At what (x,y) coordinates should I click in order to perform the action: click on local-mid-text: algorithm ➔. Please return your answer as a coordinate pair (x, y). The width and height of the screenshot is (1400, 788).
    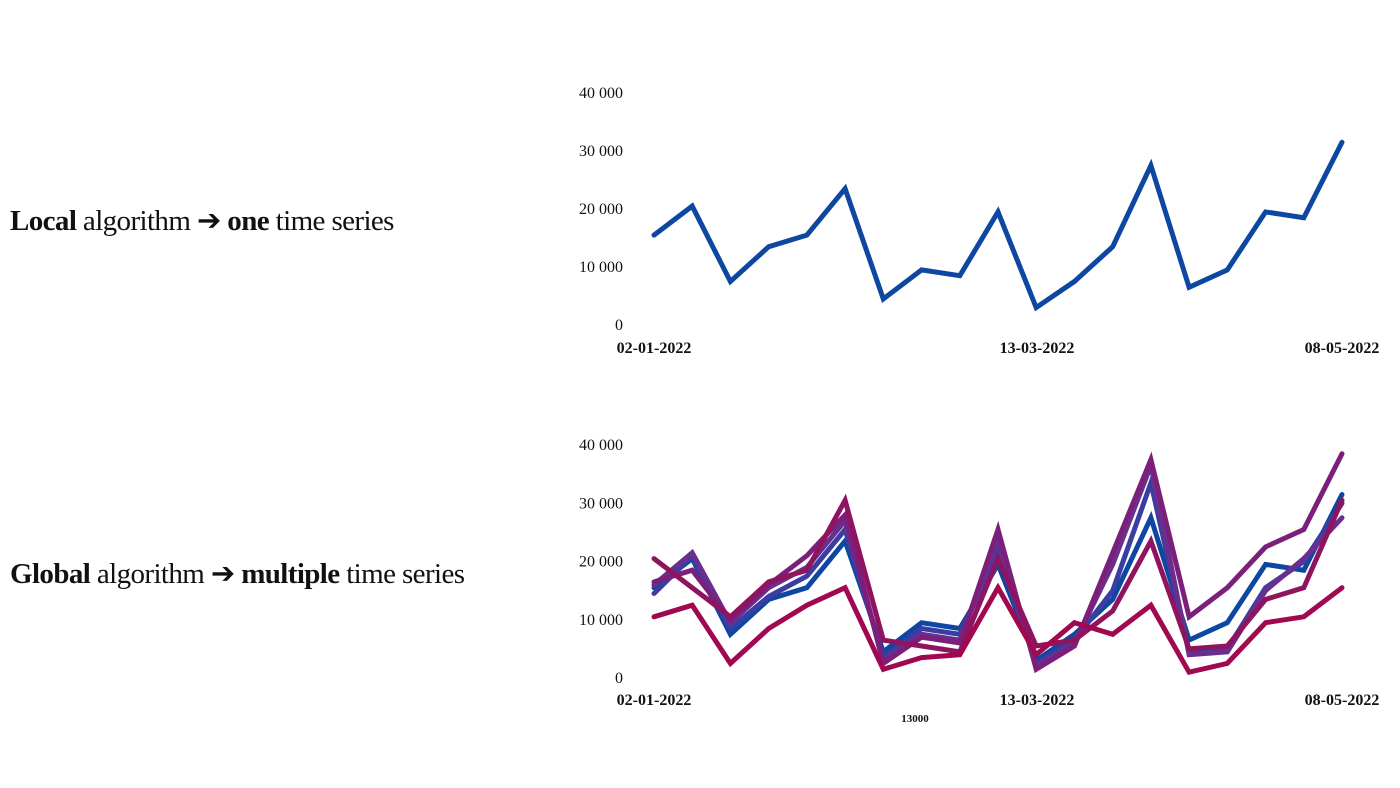
    Looking at the image, I should click on (152, 221).